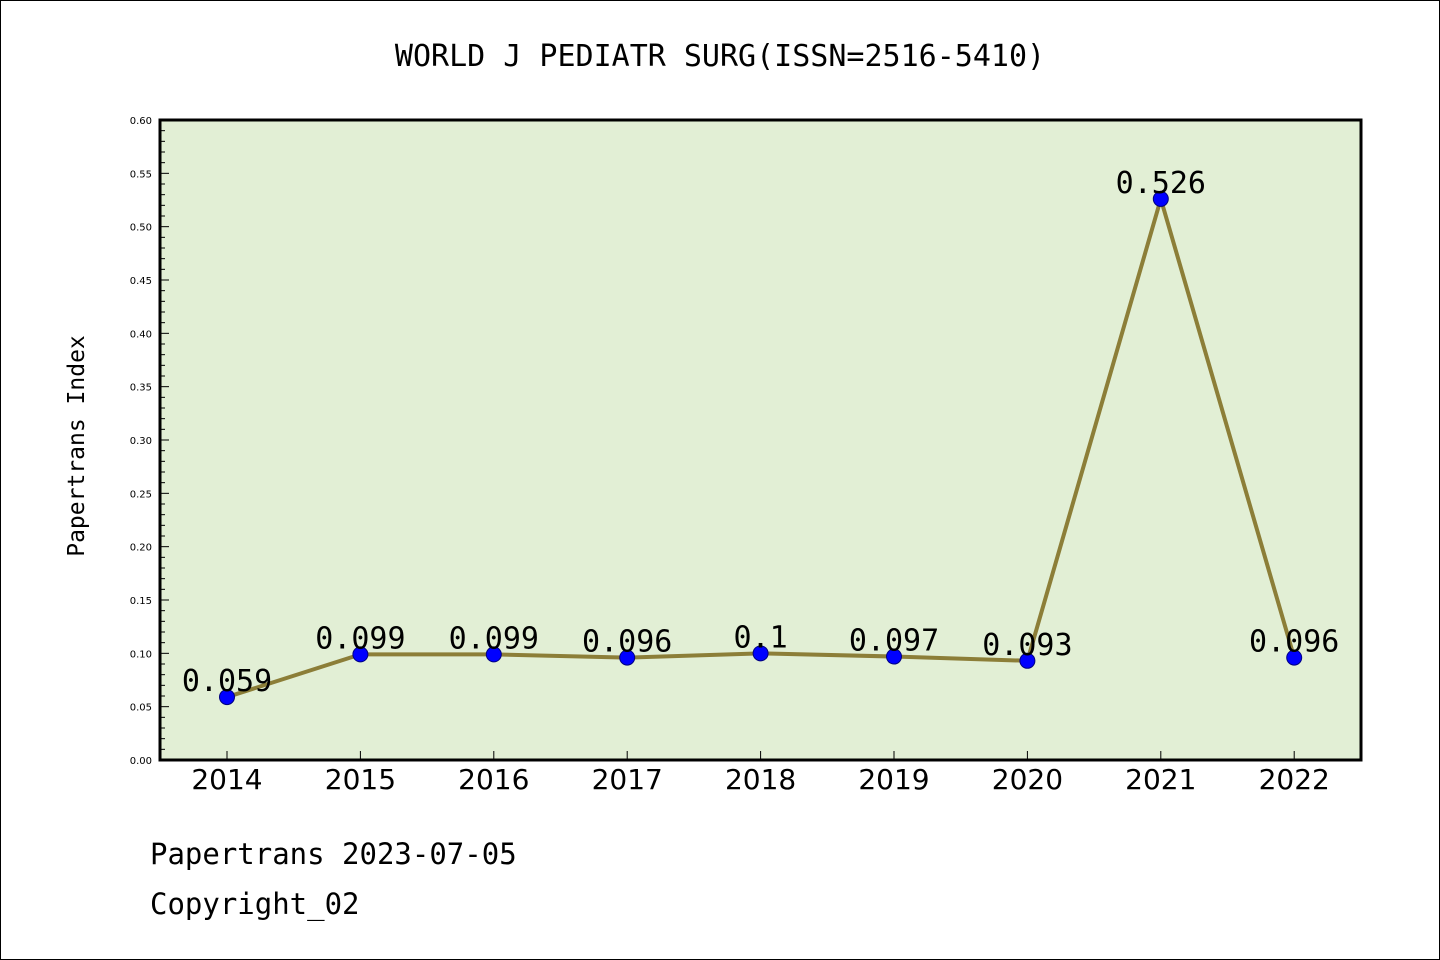 The width and height of the screenshot is (1440, 960). I want to click on x-tick-label: 2015, so click(360, 779).